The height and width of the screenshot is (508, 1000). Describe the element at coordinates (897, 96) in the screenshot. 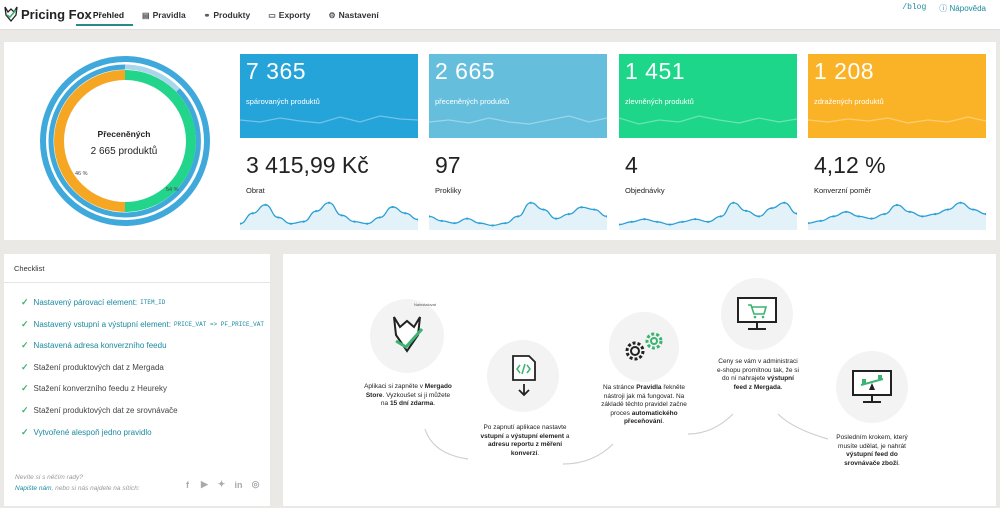

I see `card-raised-products: 1 208 zdražených produktů` at that location.